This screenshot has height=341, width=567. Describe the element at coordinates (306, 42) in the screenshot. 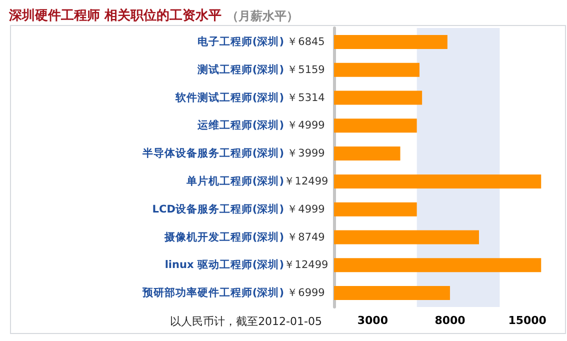

I see `data-label: ￥6845` at that location.